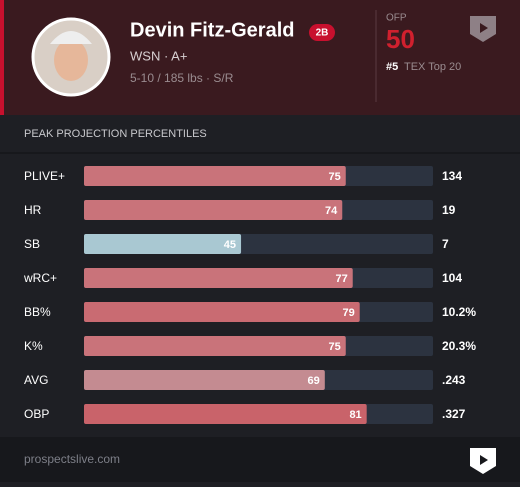  Describe the element at coordinates (454, 380) in the screenshot. I see `stat-value: .243` at that location.